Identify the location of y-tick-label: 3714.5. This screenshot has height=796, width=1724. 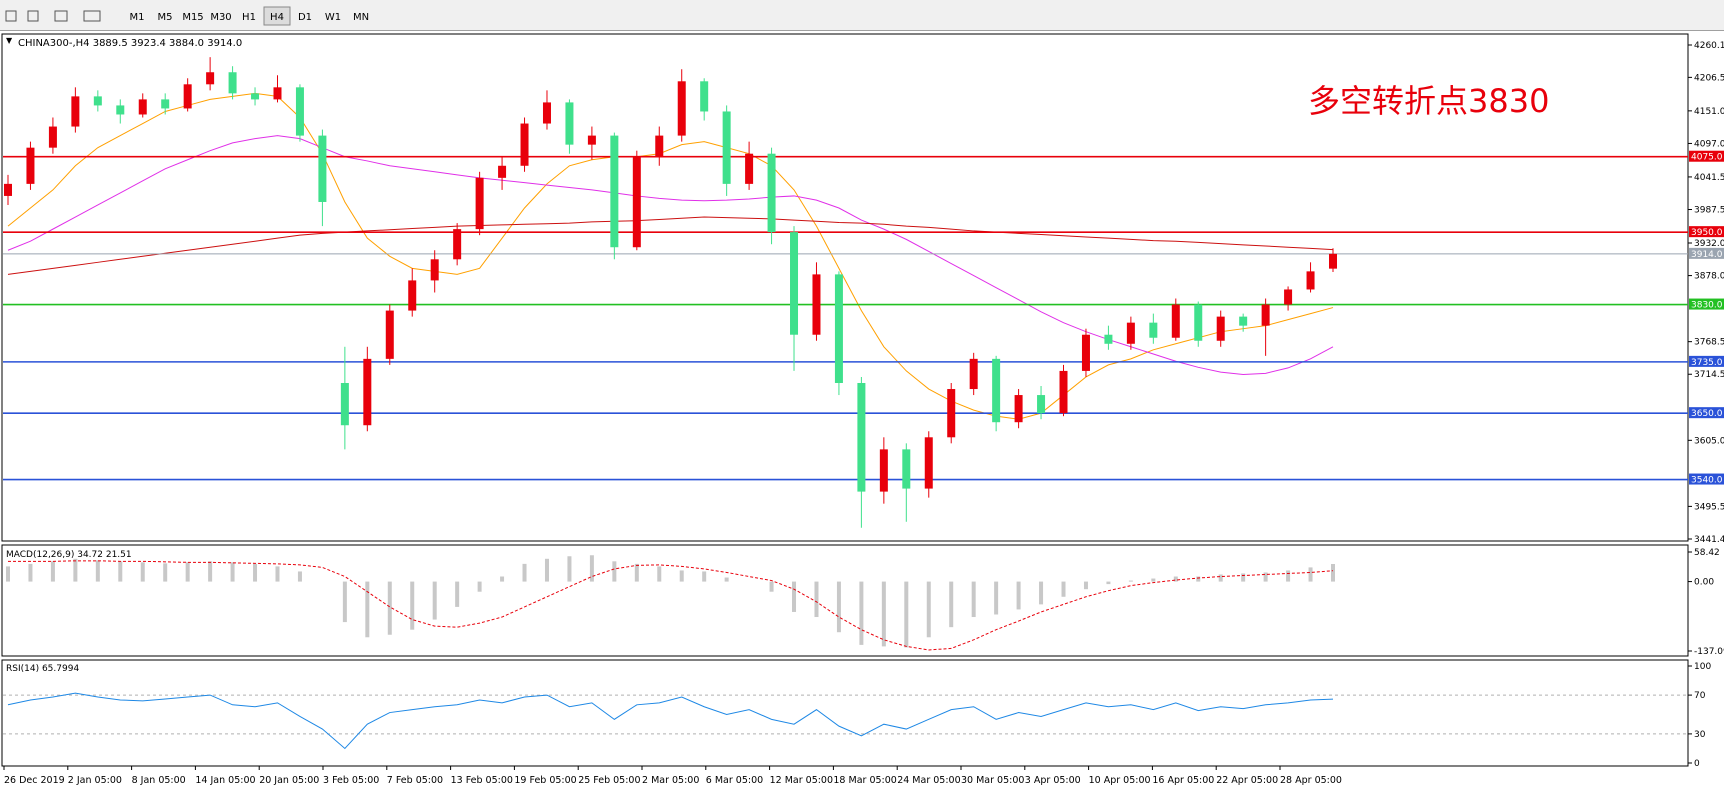
(1709, 375).